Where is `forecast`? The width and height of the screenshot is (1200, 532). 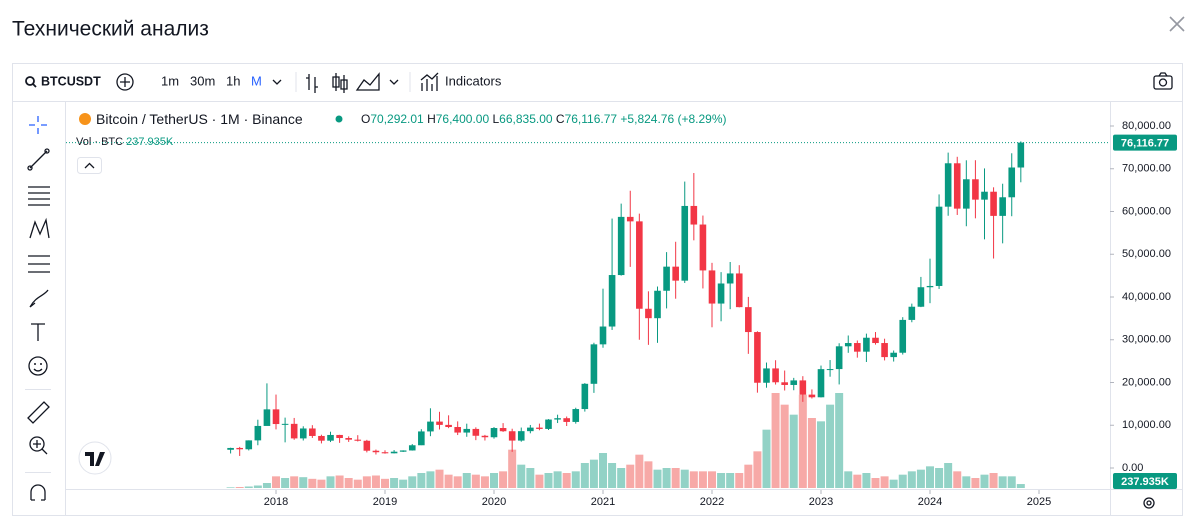
forecast is located at coordinates (39, 264).